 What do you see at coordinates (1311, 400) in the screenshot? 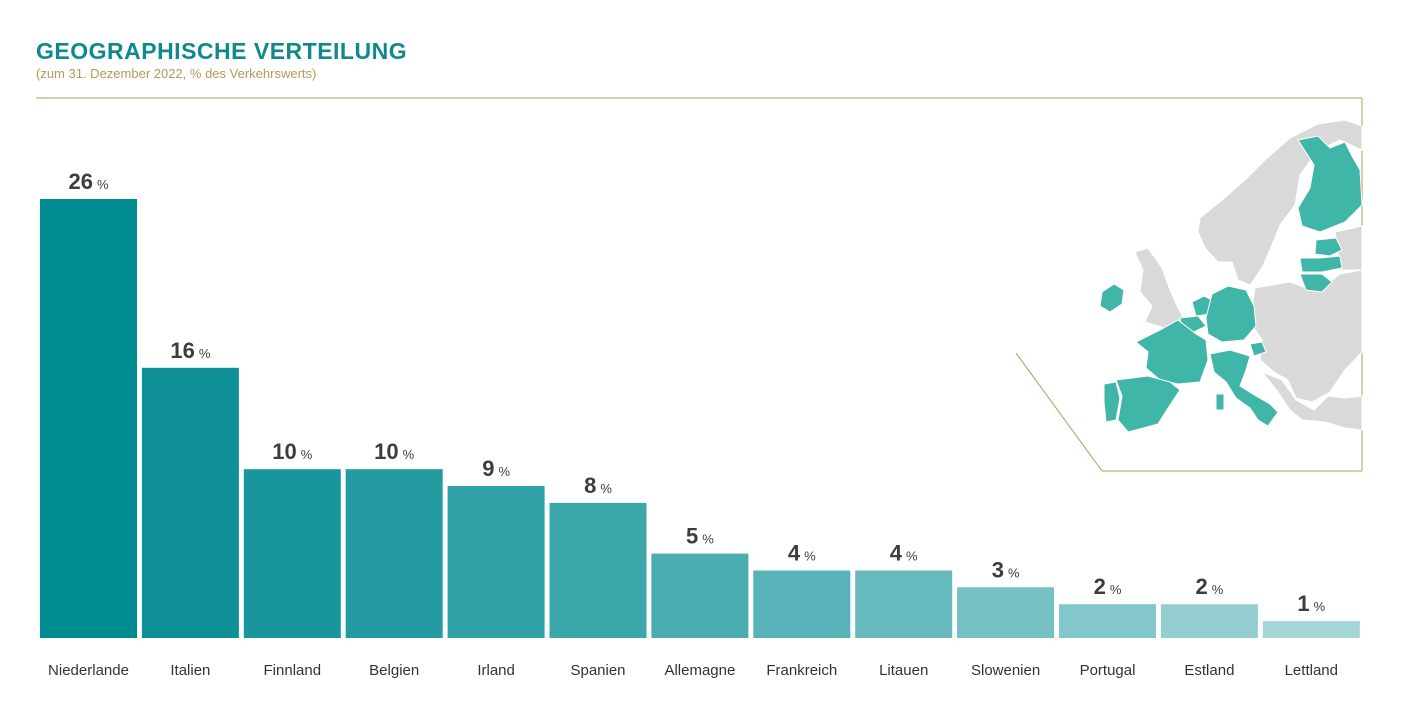
I see `balkan-shape` at bounding box center [1311, 400].